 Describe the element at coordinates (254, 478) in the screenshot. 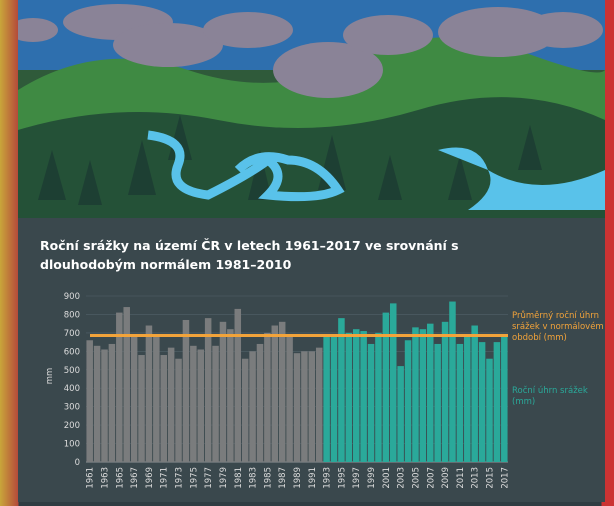

I see `x-tick-label: 1983` at that location.